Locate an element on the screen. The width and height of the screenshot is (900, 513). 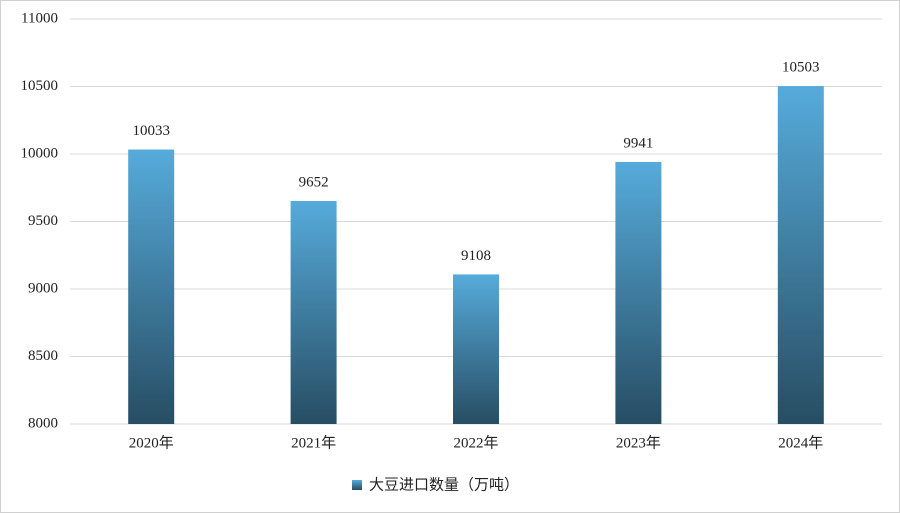
y-tick-label: 10500 is located at coordinates (40, 86).